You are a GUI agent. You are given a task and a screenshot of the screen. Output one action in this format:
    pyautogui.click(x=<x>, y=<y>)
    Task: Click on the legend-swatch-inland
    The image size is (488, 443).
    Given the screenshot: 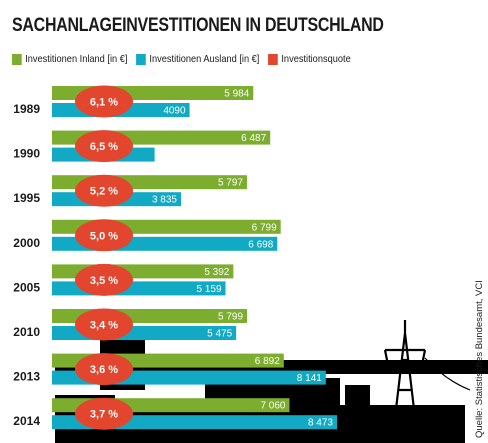 What is the action you would take?
    pyautogui.click(x=17, y=59)
    